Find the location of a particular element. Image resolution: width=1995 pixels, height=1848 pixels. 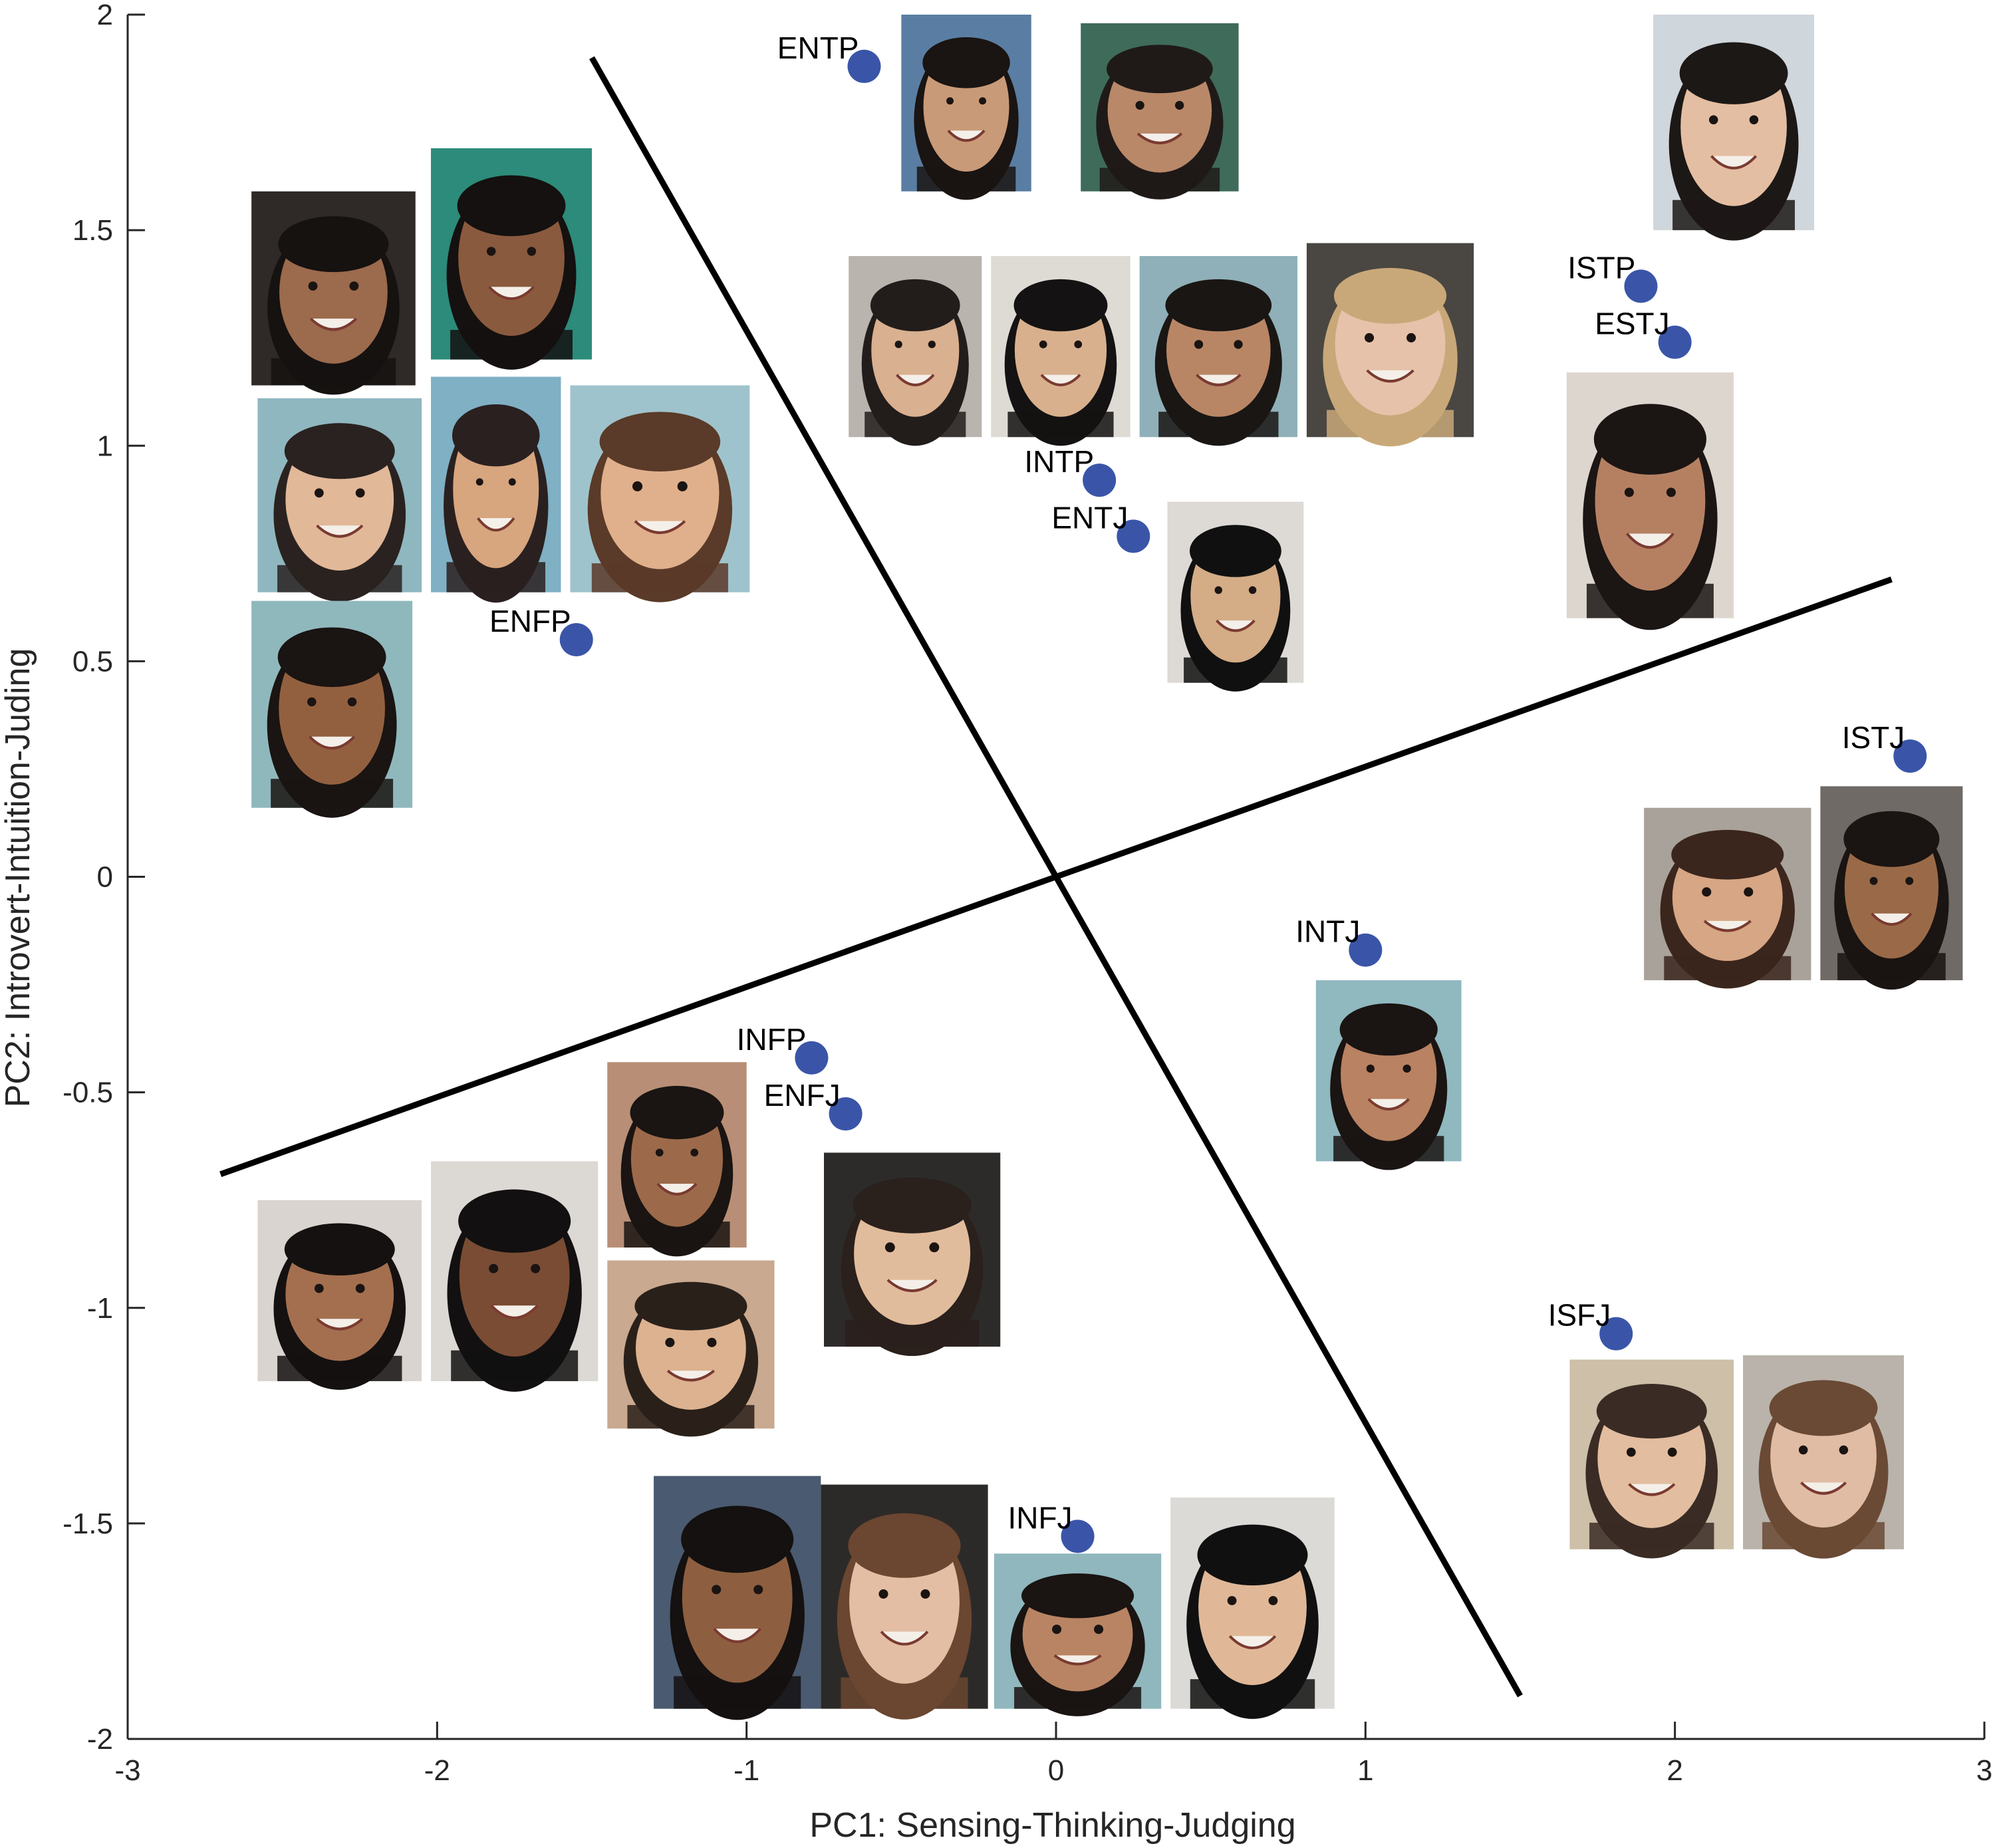

x-tick-label: -3 is located at coordinates (127, 1770).